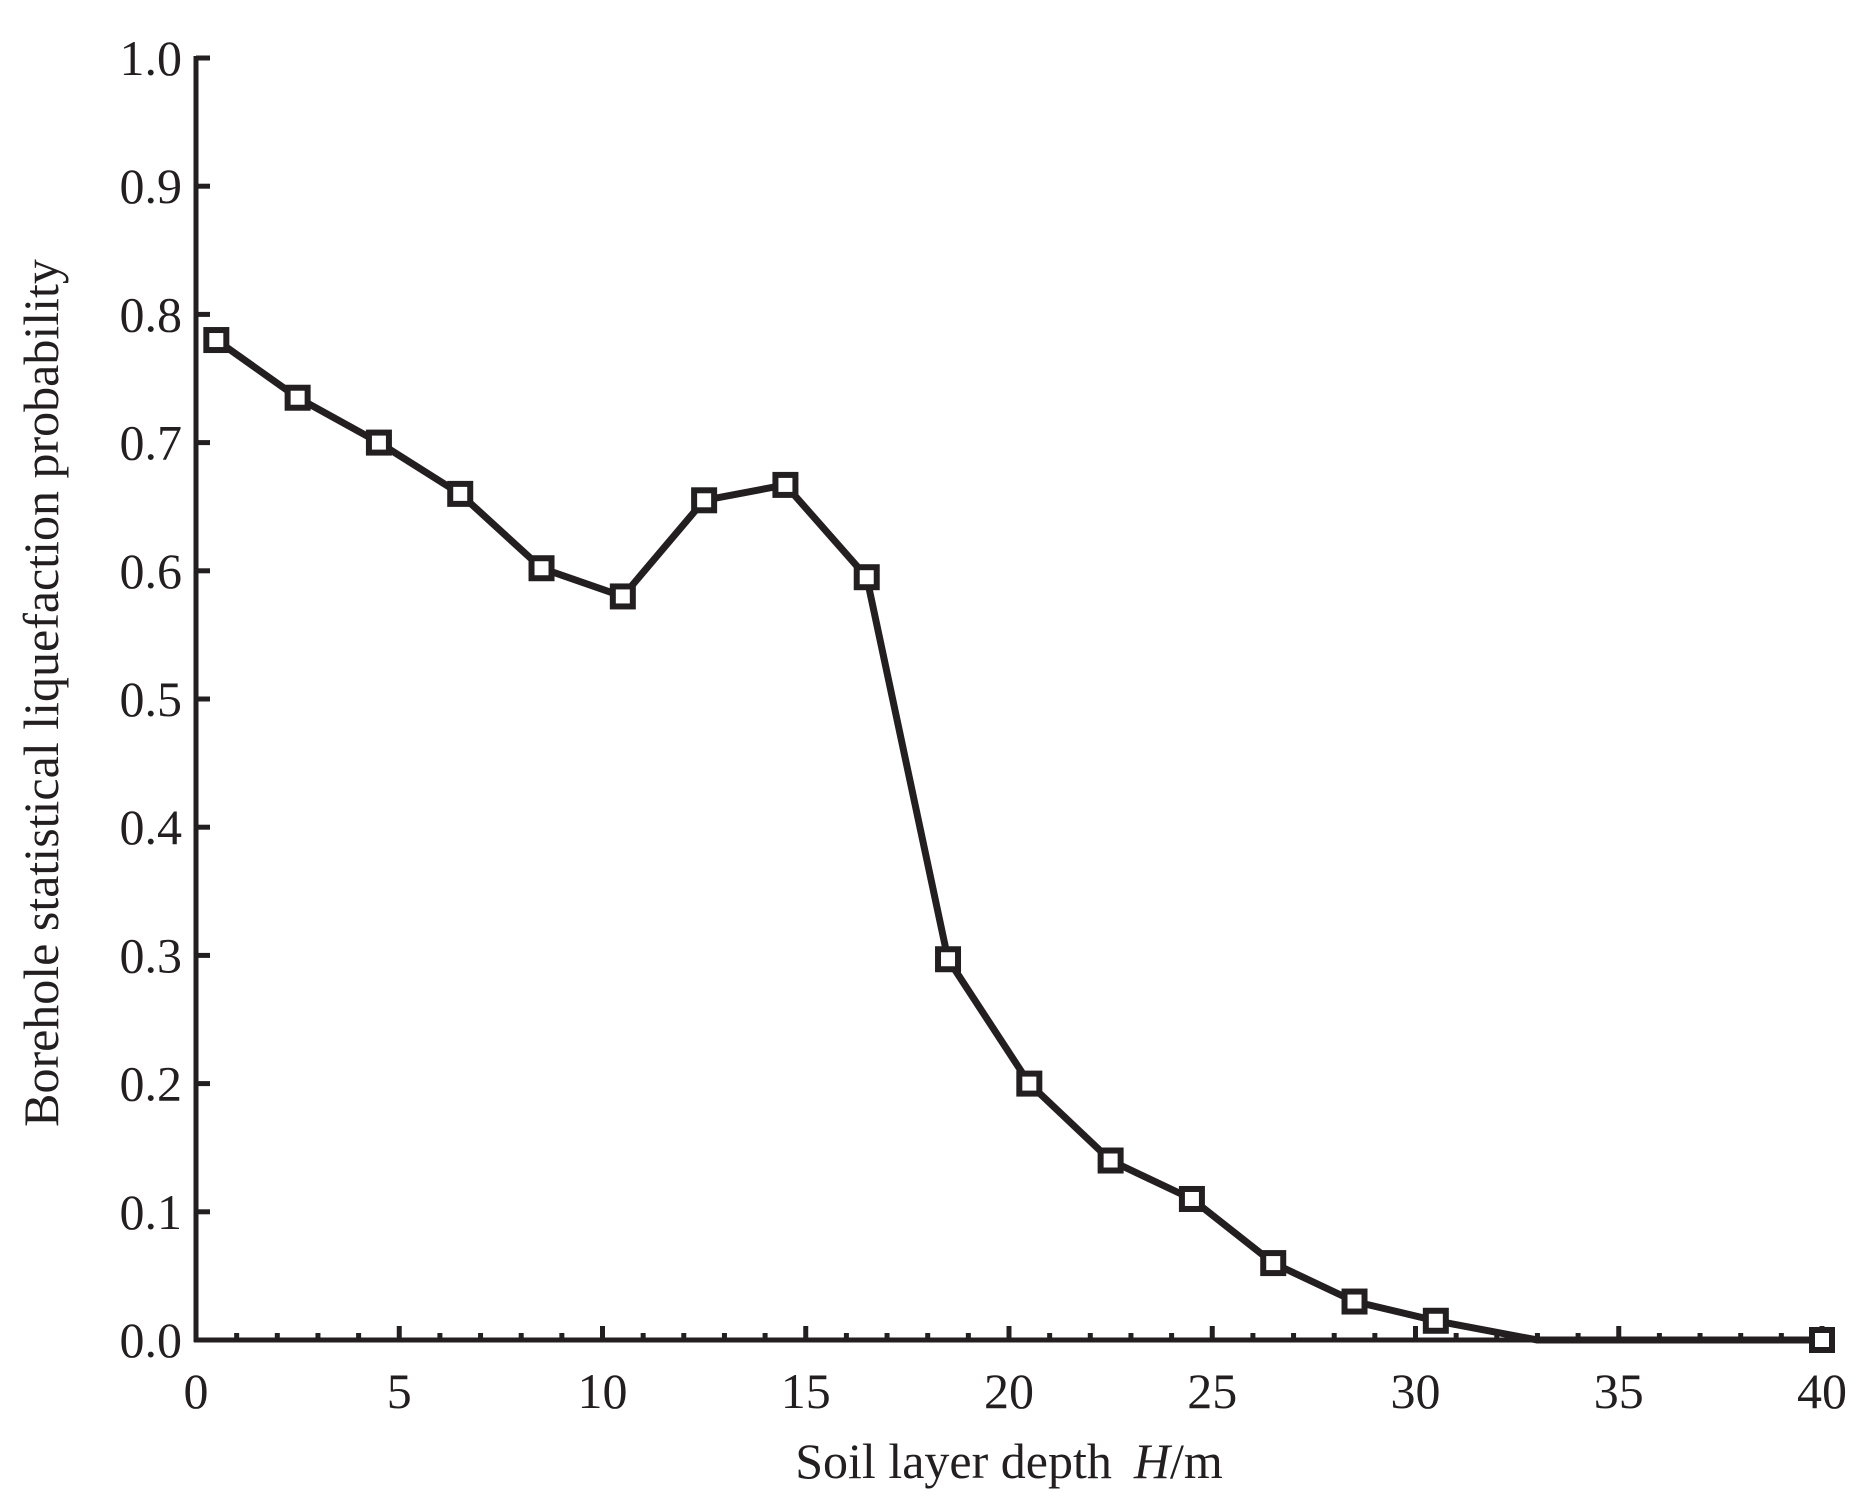 The width and height of the screenshot is (1866, 1499). I want to click on y-tick-label: 0.1, so click(151, 1212).